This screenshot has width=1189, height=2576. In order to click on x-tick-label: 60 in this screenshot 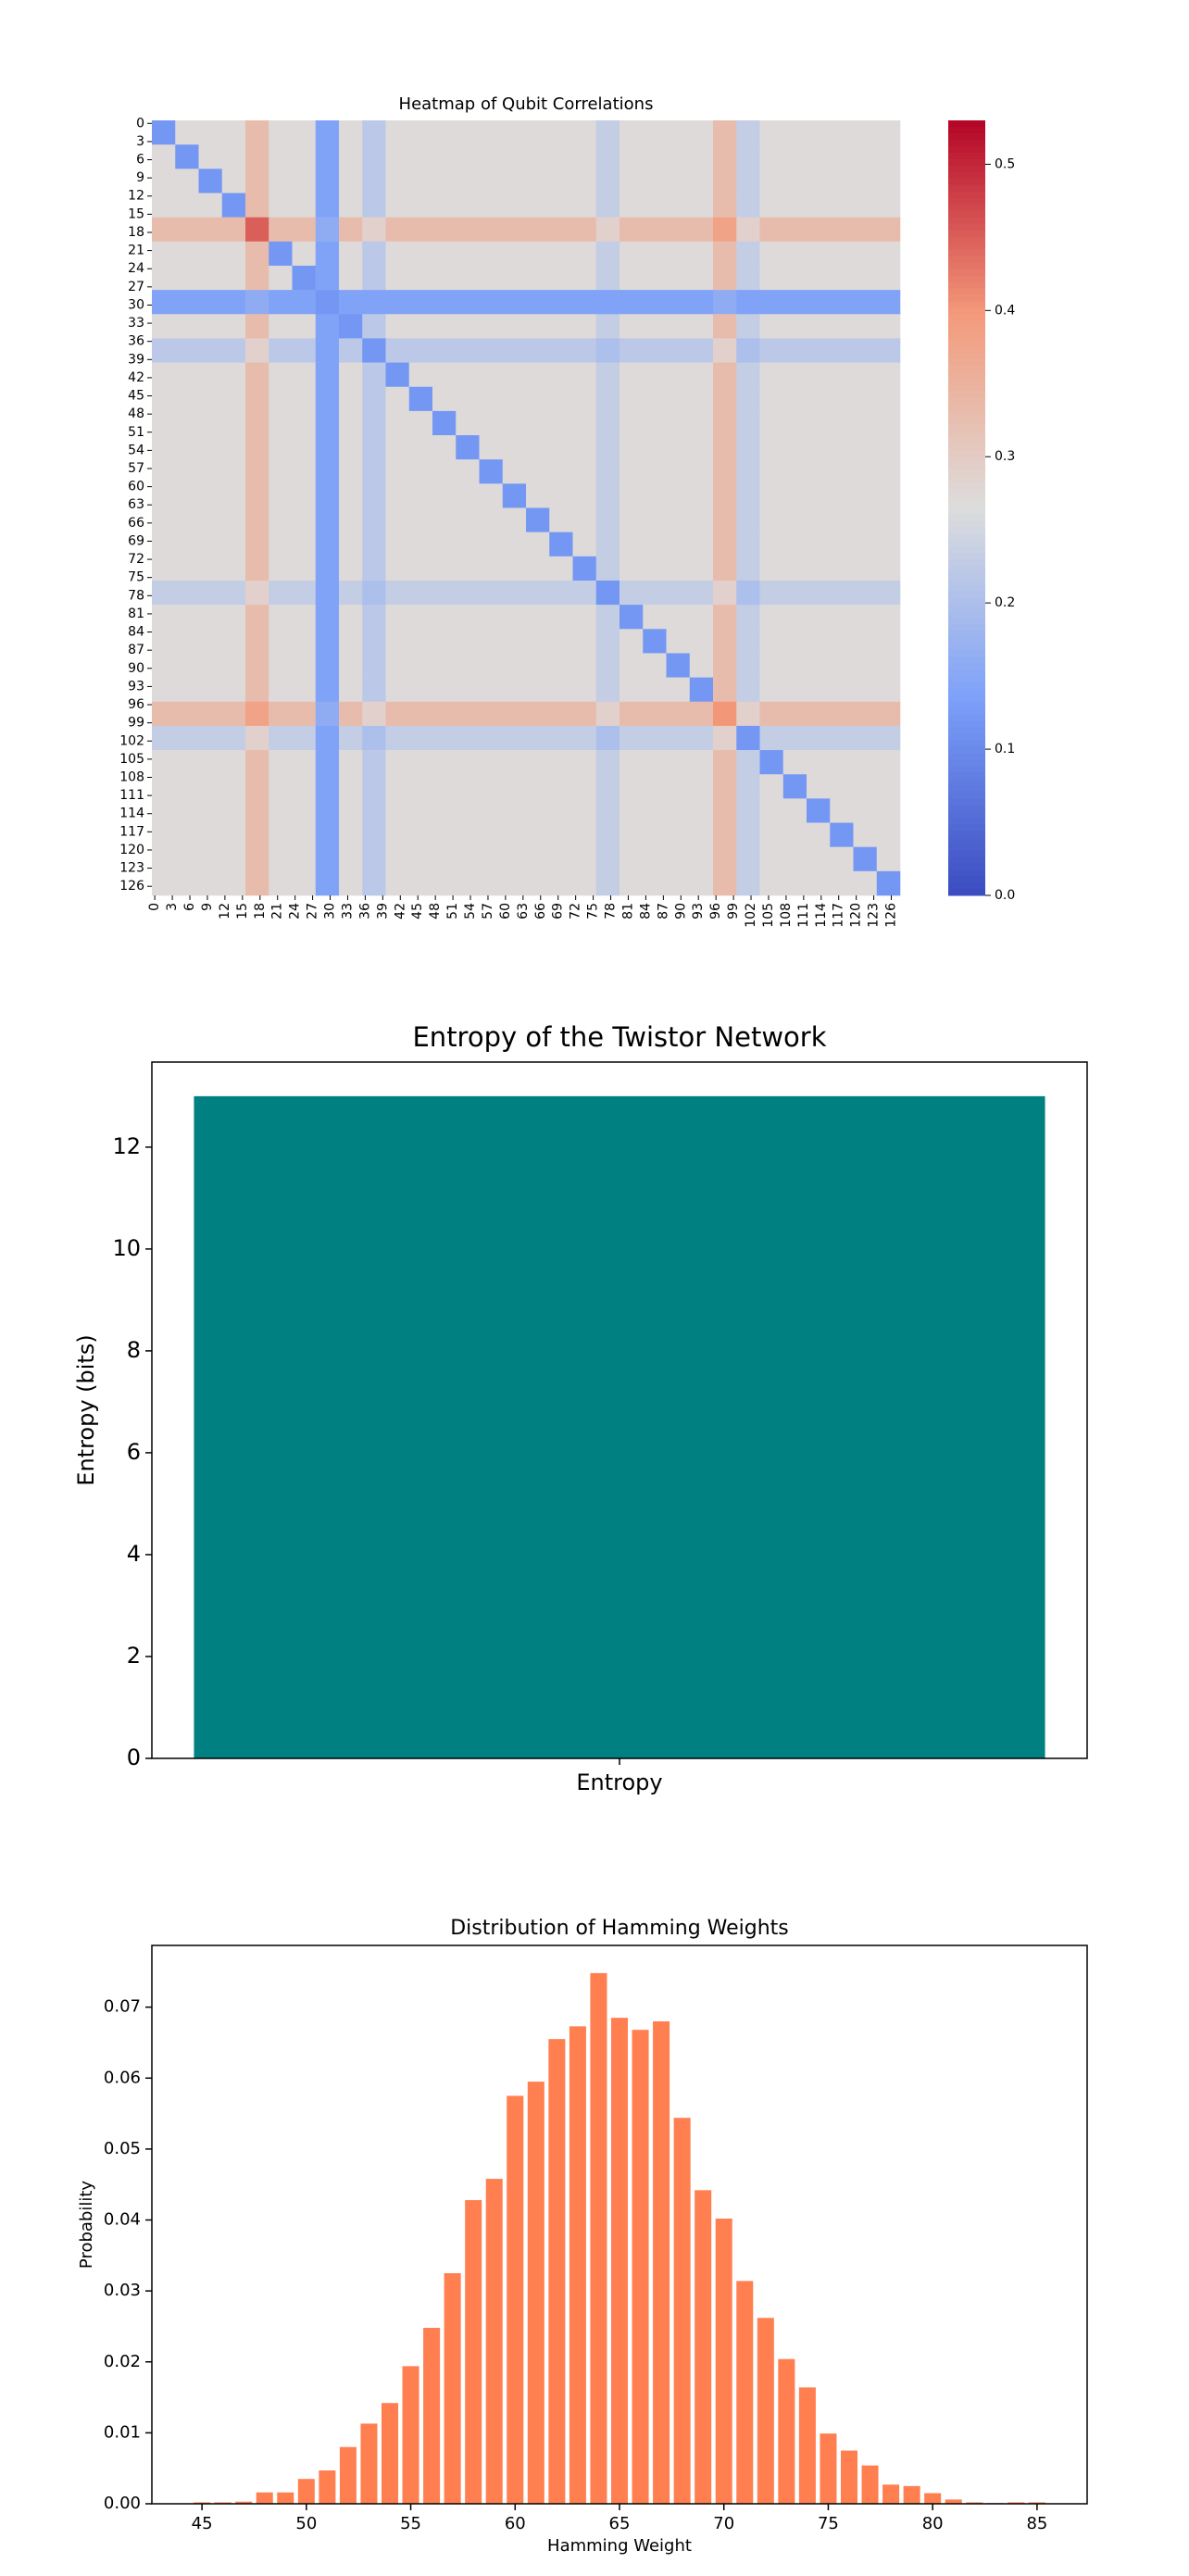, I will do `click(505, 911)`.